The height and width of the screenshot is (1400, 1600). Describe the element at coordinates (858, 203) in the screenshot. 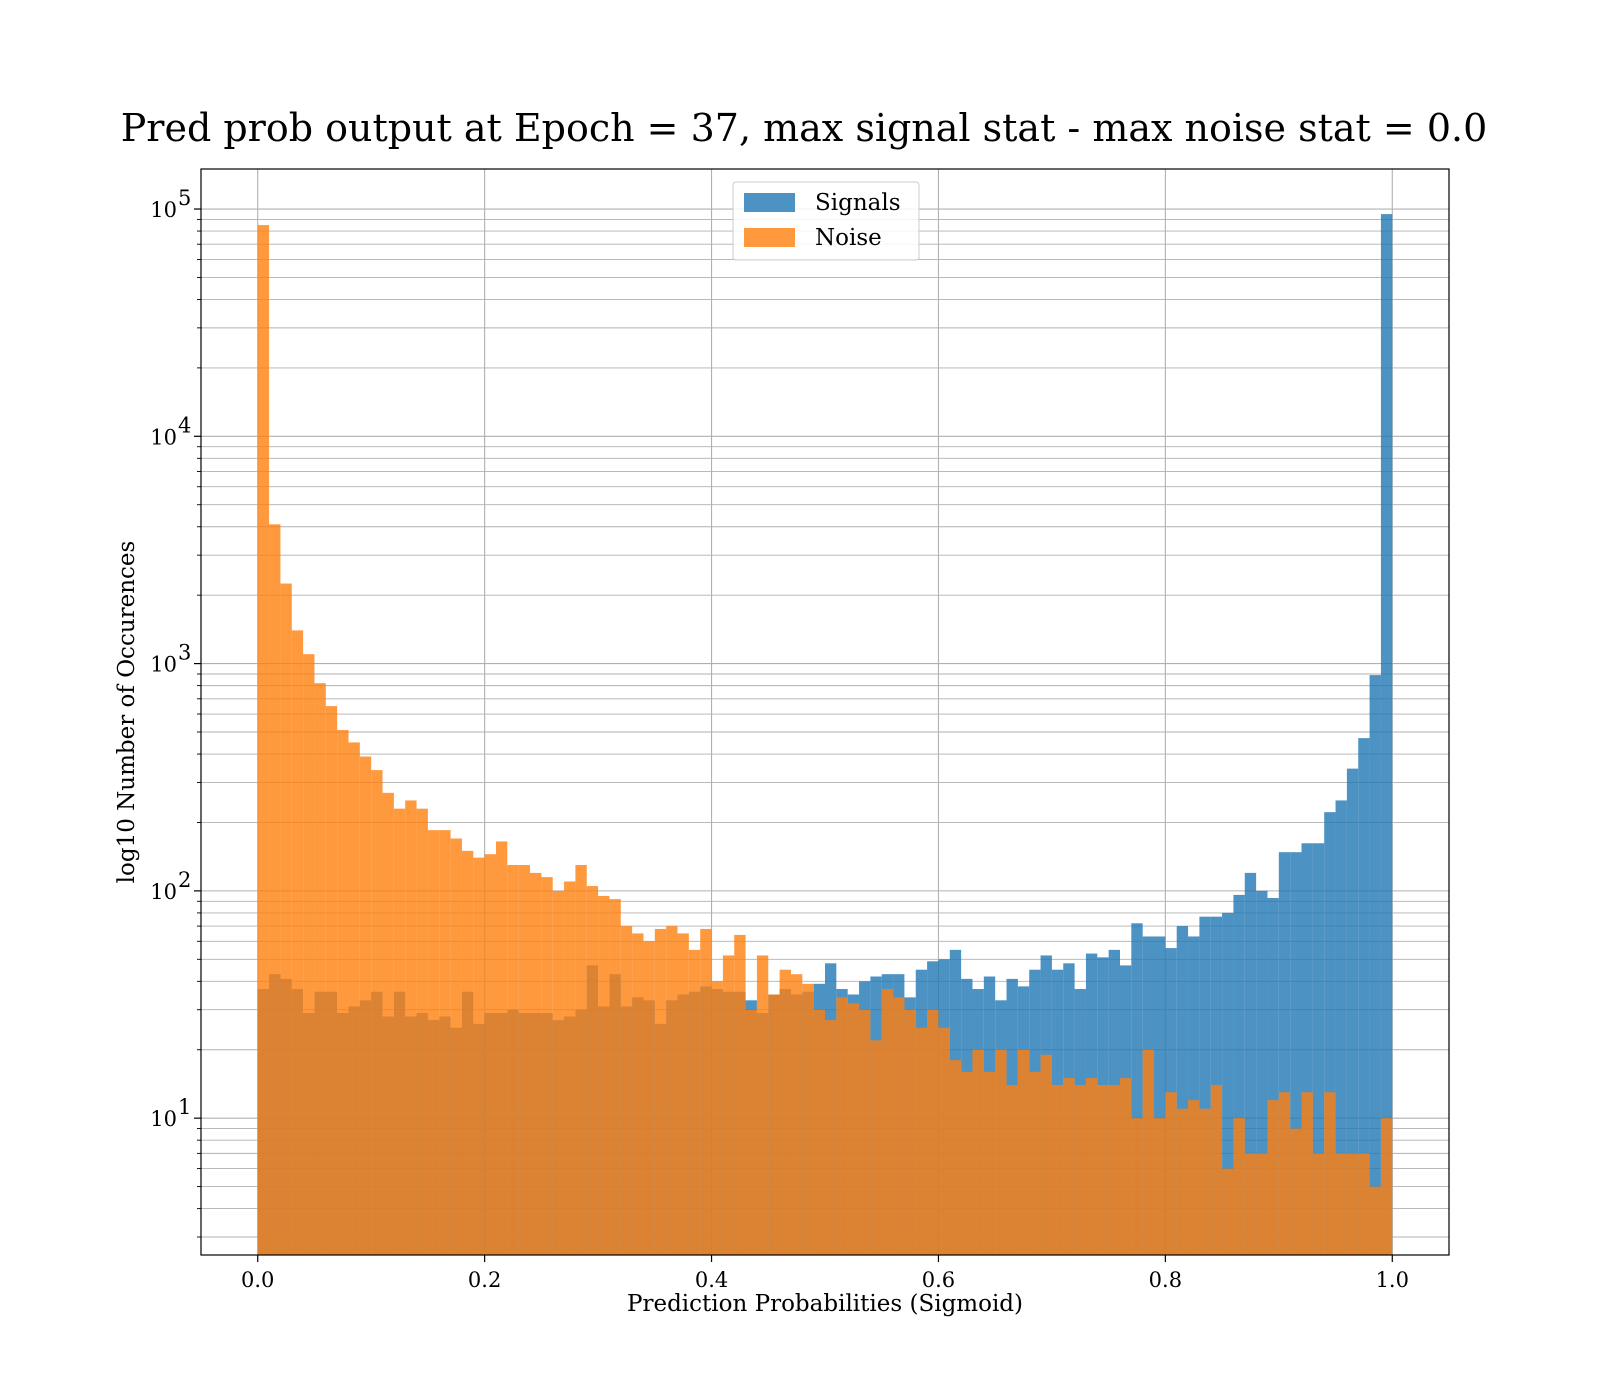

I see `legend-label-signals: Signals` at that location.